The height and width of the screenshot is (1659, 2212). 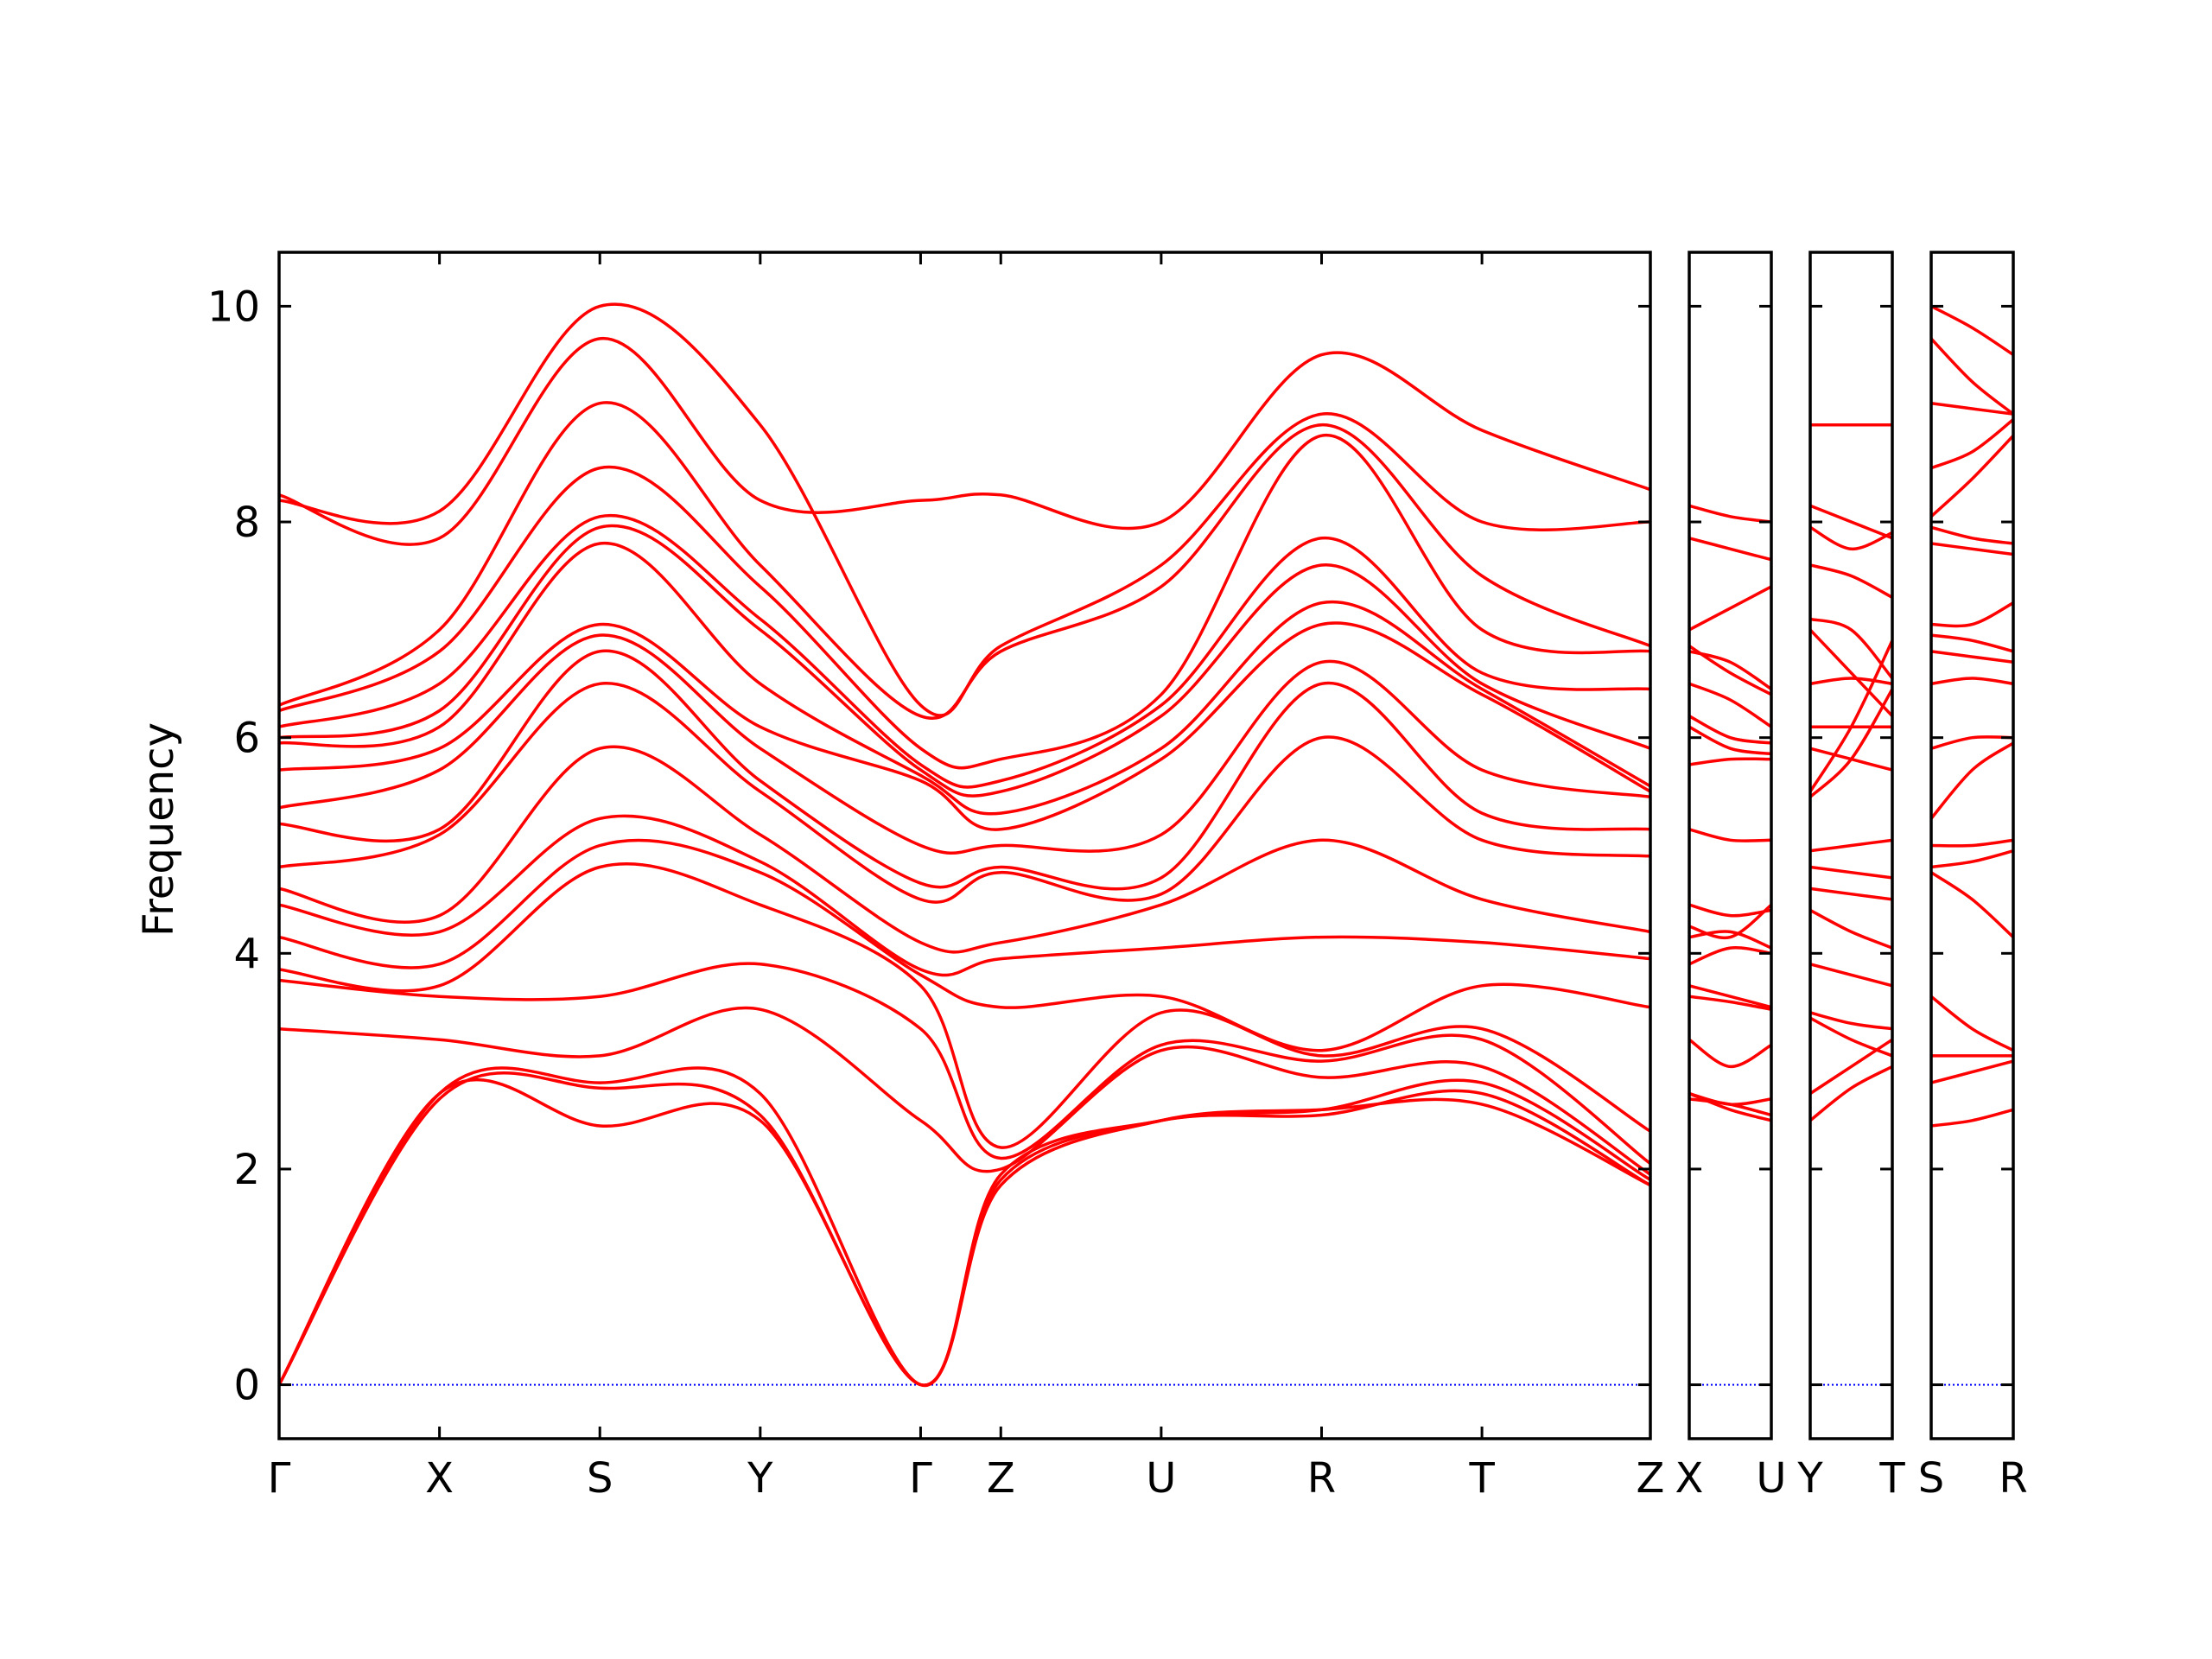 What do you see at coordinates (246, 739) in the screenshot?
I see `y-tick-label: 6` at bounding box center [246, 739].